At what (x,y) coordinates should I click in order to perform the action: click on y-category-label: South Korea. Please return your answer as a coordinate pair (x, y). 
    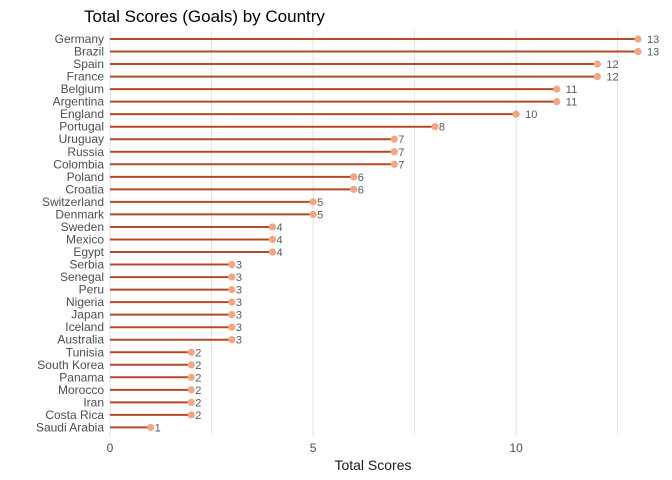
    Looking at the image, I should click on (70, 365).